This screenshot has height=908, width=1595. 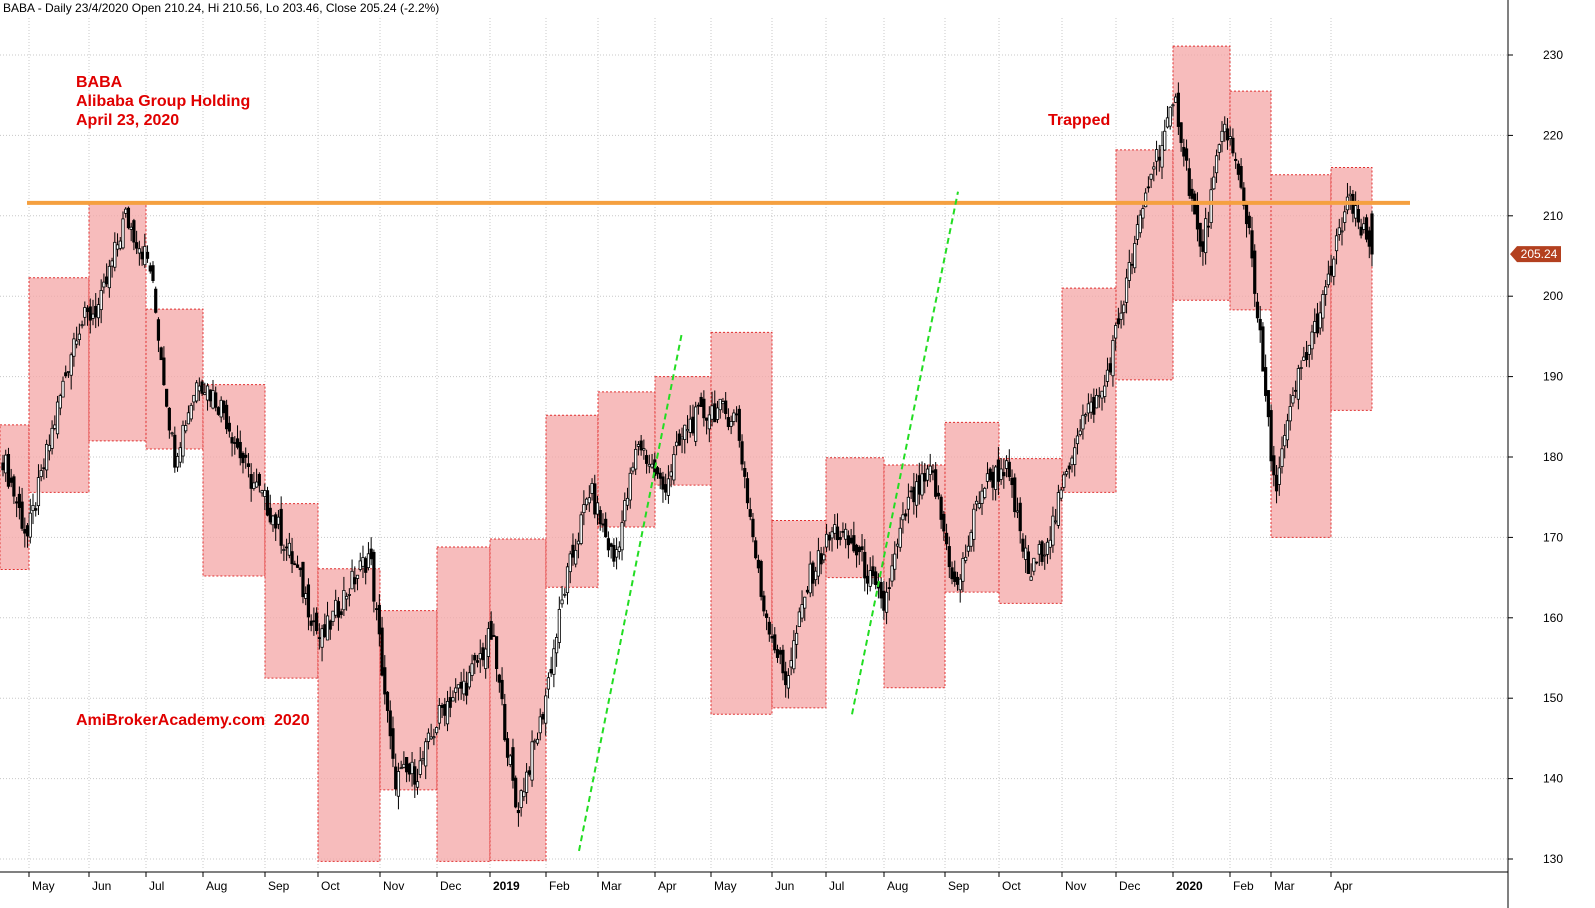 I want to click on y-tick-label: 190, so click(x=1553, y=377).